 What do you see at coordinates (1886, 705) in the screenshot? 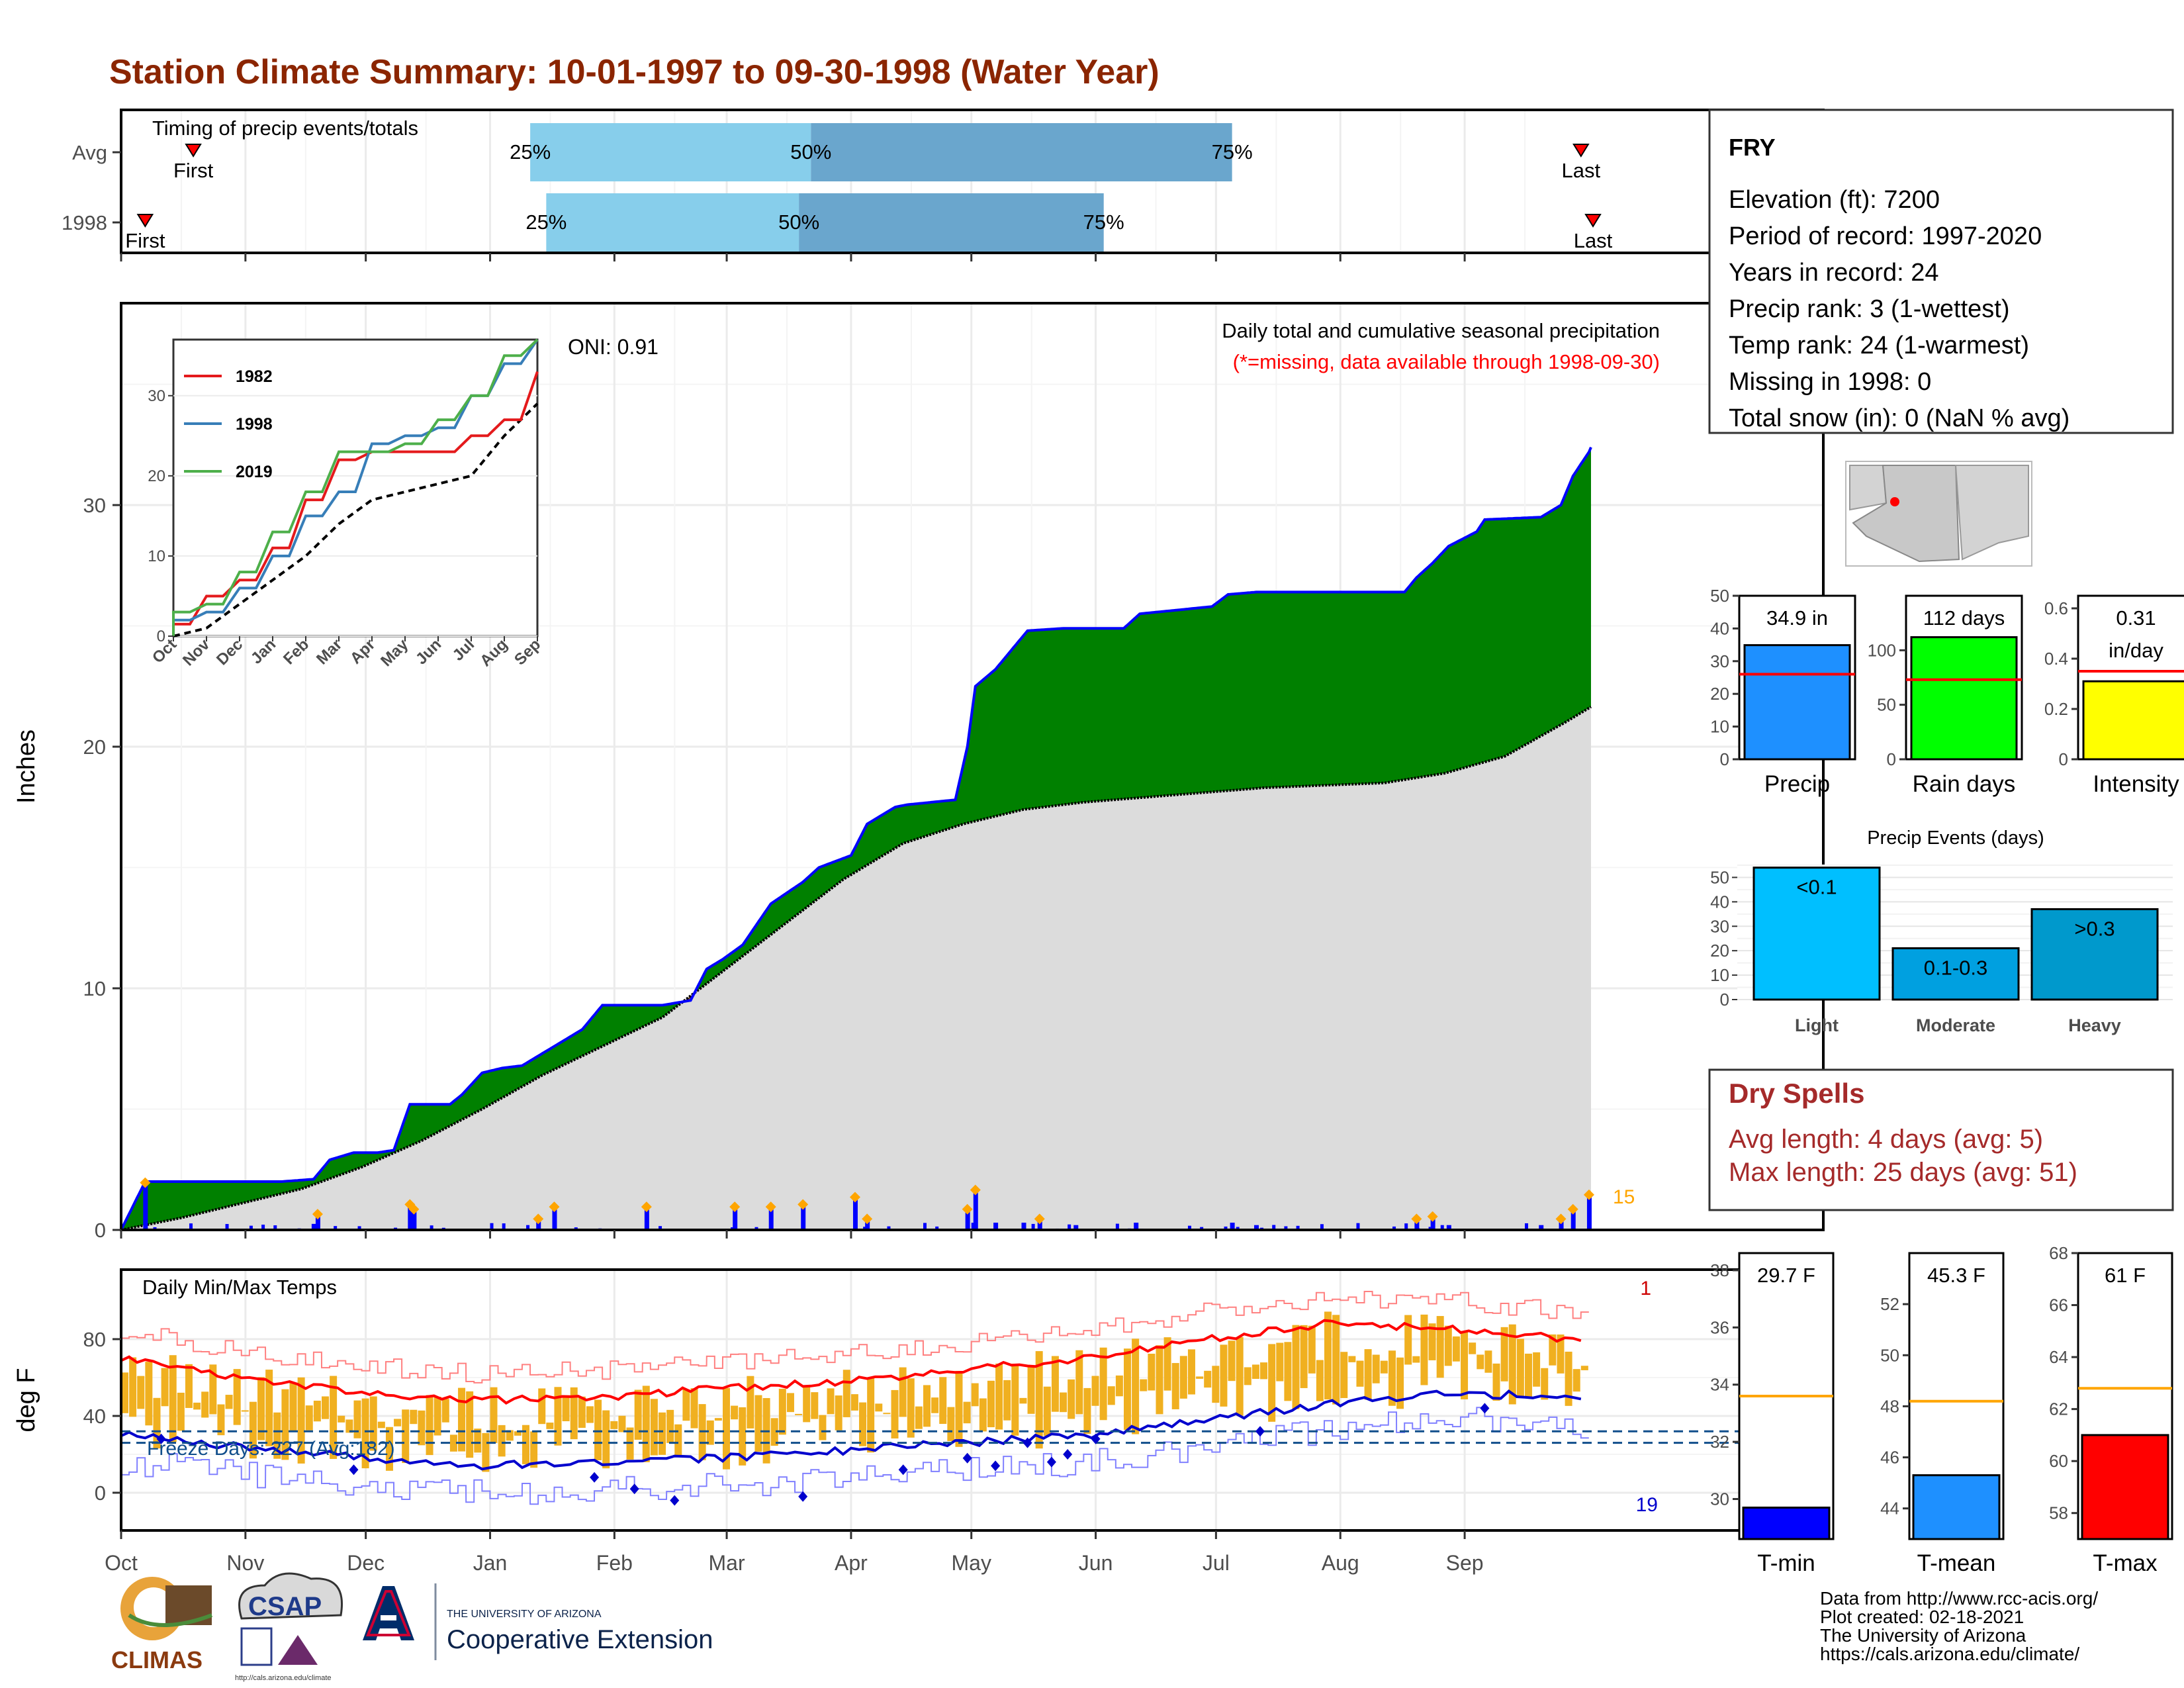
I see `summary-y-tick-label: 50` at bounding box center [1886, 705].